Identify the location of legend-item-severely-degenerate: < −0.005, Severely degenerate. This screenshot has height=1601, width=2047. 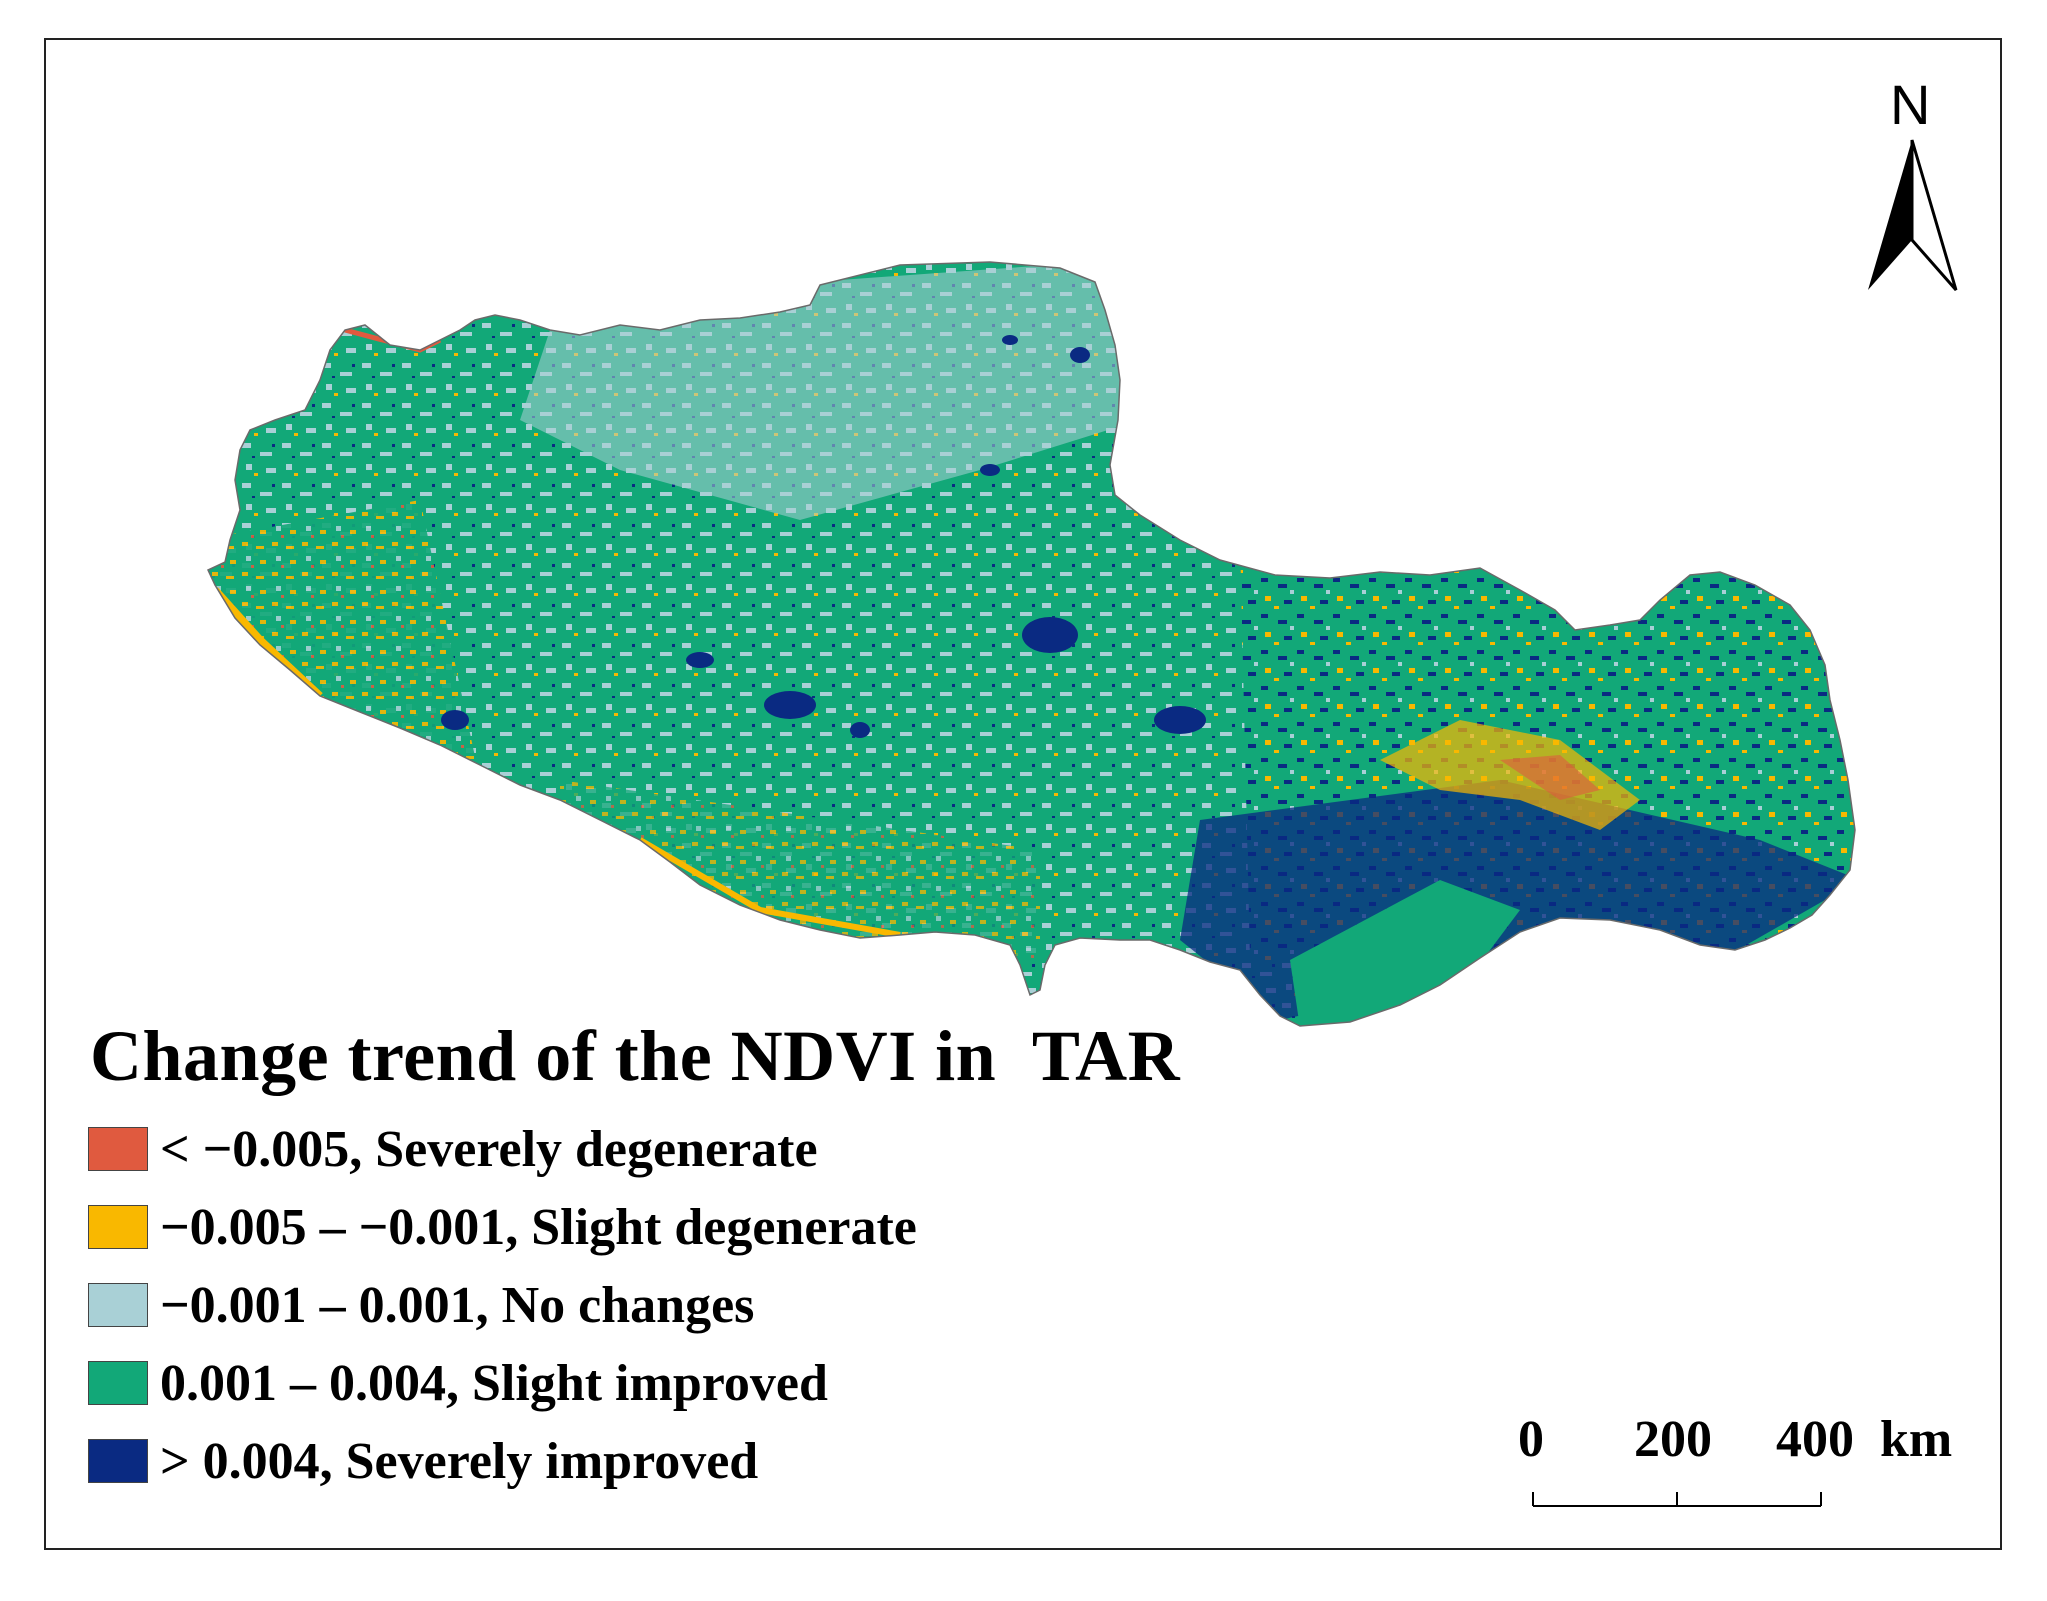
(502, 1149).